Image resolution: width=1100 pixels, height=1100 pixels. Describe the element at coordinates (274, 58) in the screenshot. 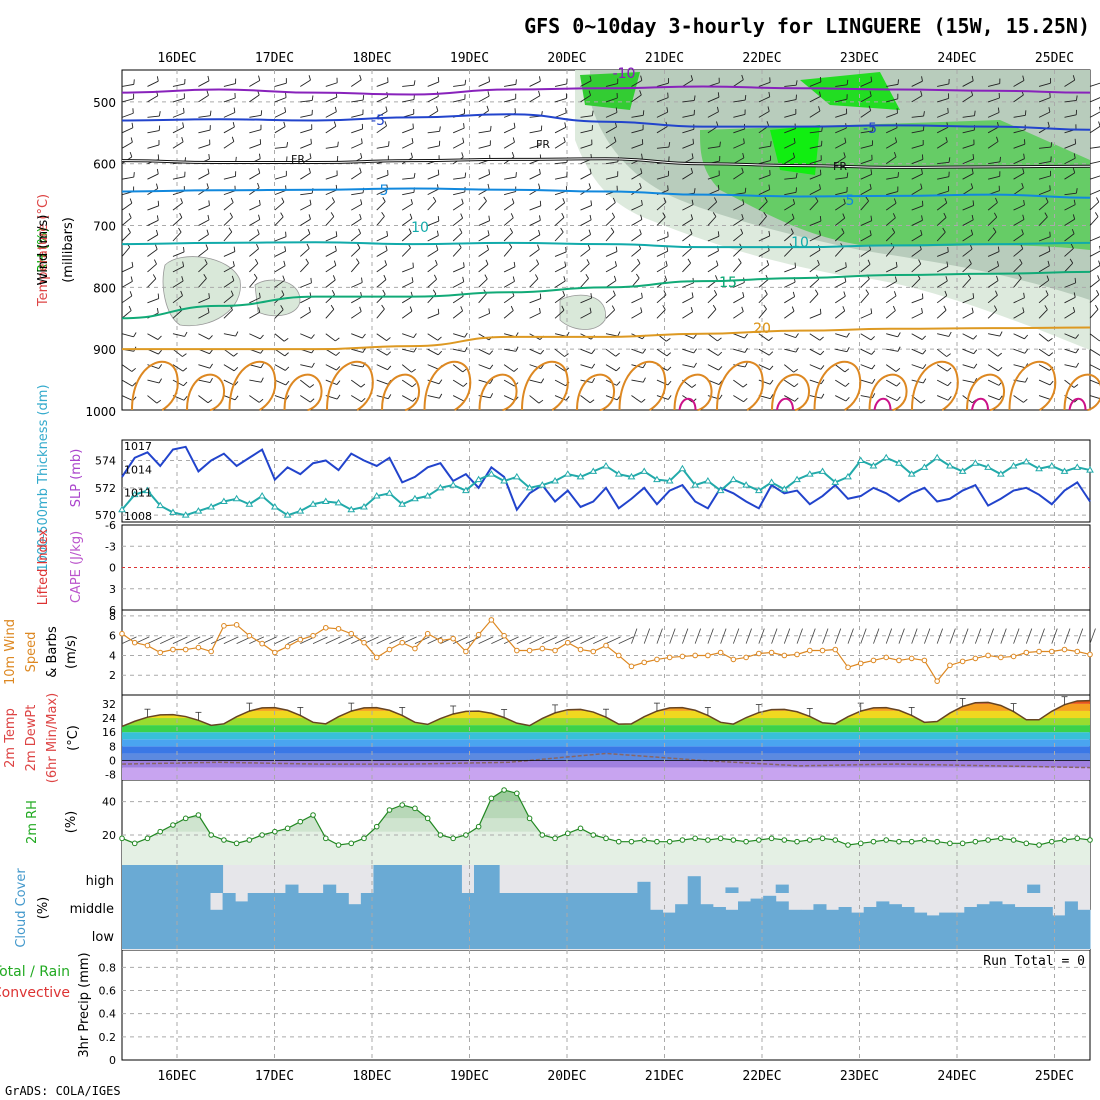

I see `top-date-label: 17DEC` at that location.